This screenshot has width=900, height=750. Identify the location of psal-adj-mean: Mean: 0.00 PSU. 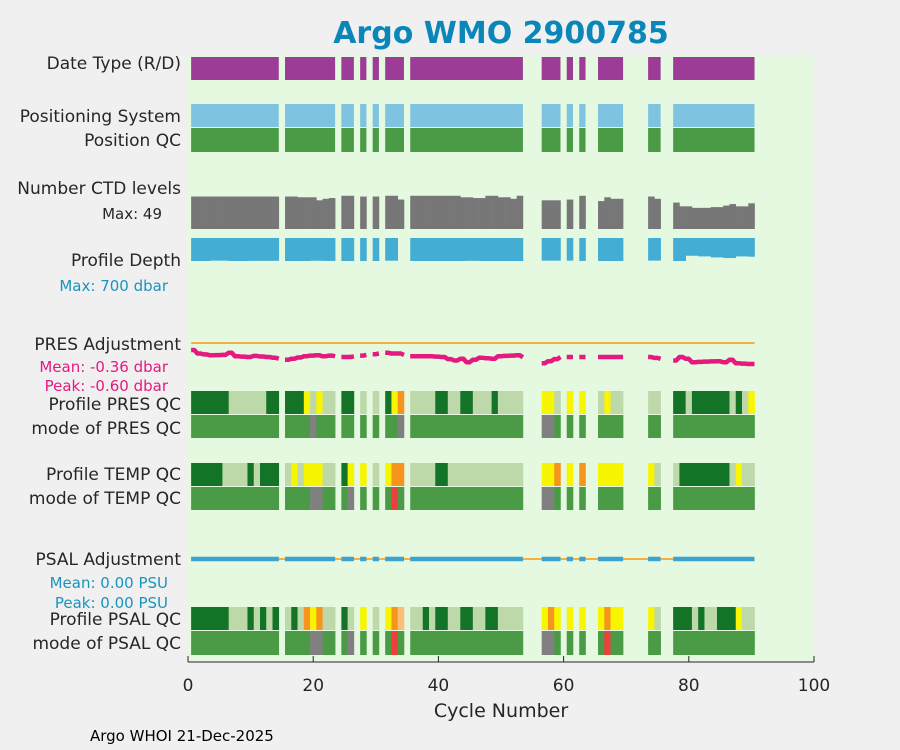
(109, 583).